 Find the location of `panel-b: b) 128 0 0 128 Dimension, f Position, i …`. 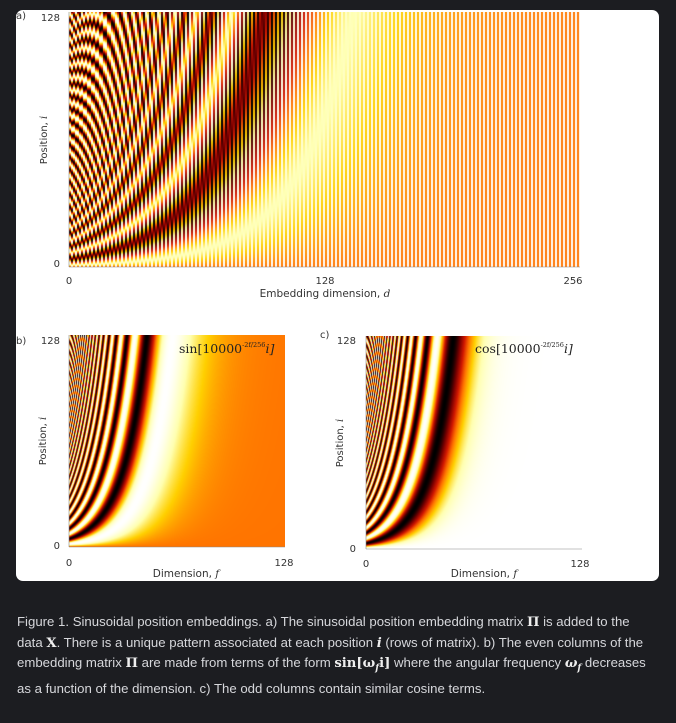

panel-b: b) 128 0 0 128 Dimension, f Position, i … is located at coordinates (155, 457).